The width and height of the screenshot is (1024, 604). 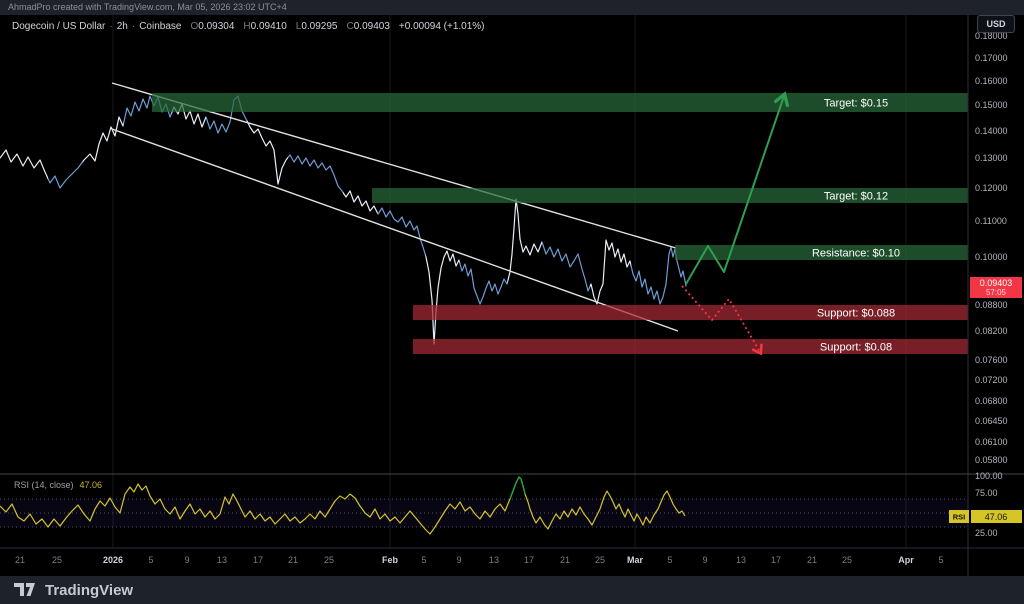 What do you see at coordinates (856, 254) in the screenshot?
I see `zone-label: Resistance: $0.10` at bounding box center [856, 254].